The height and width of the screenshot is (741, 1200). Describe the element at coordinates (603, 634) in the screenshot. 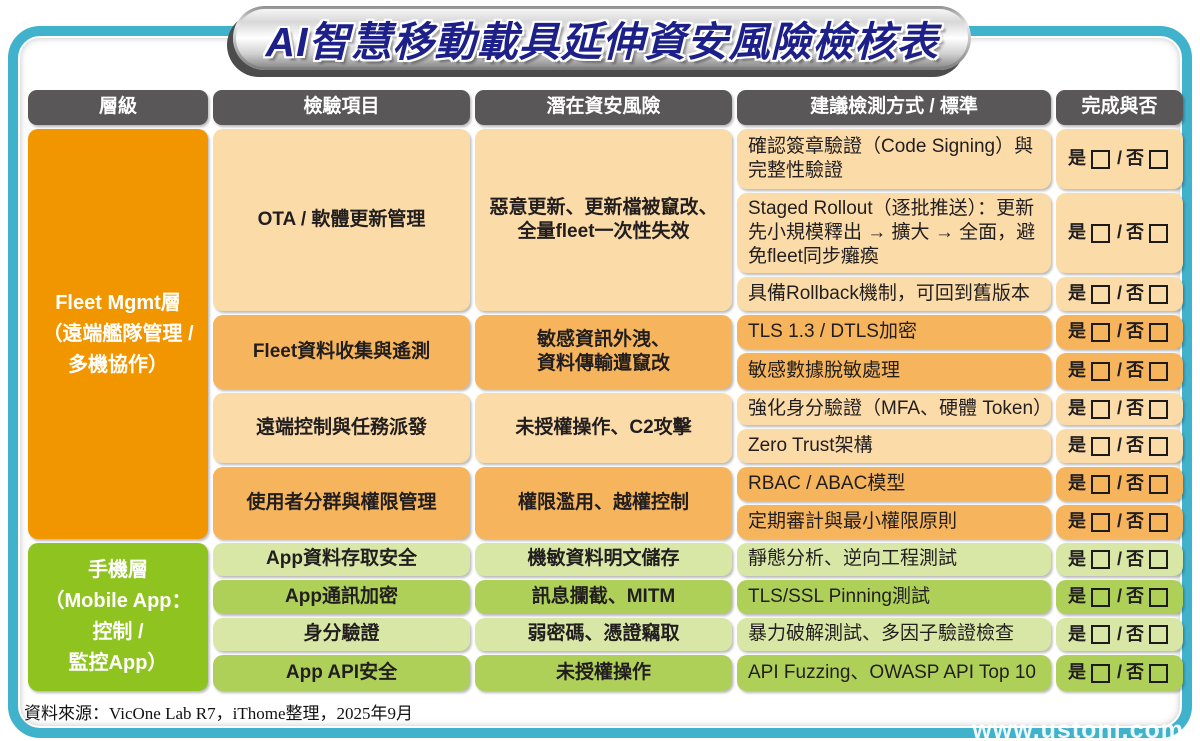

I see `risk-weak-password: 弱密碼、憑證竊取` at that location.